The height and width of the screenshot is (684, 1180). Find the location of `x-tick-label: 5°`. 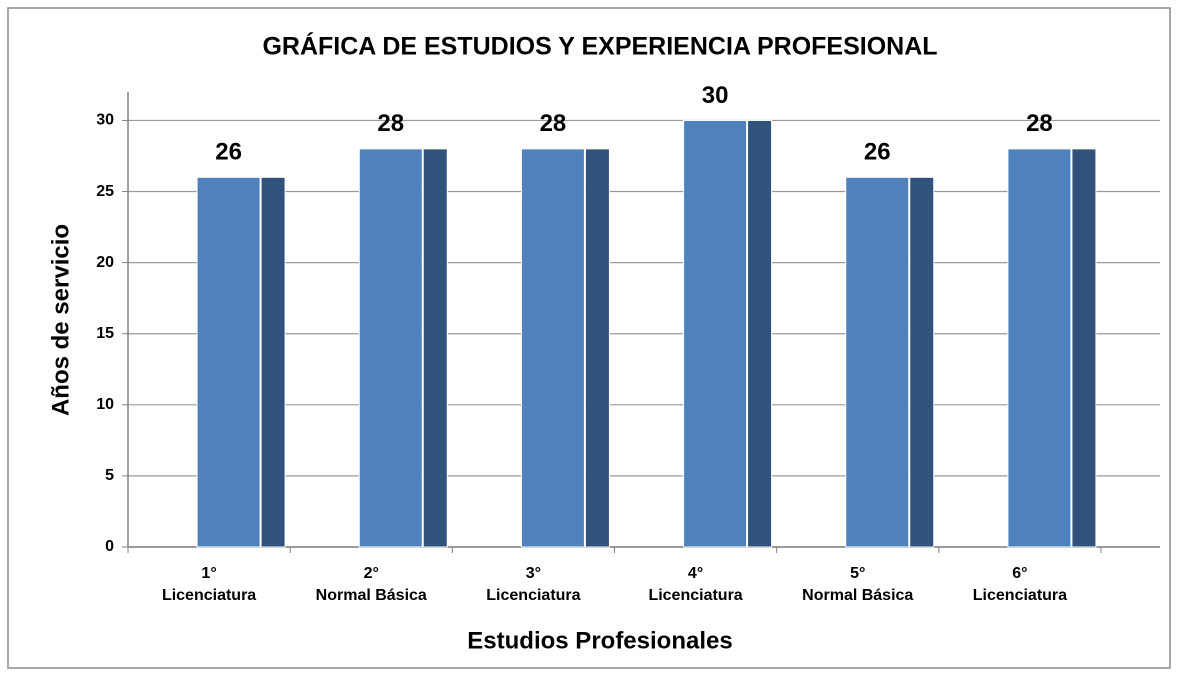

x-tick-label: 5° is located at coordinates (857, 573).